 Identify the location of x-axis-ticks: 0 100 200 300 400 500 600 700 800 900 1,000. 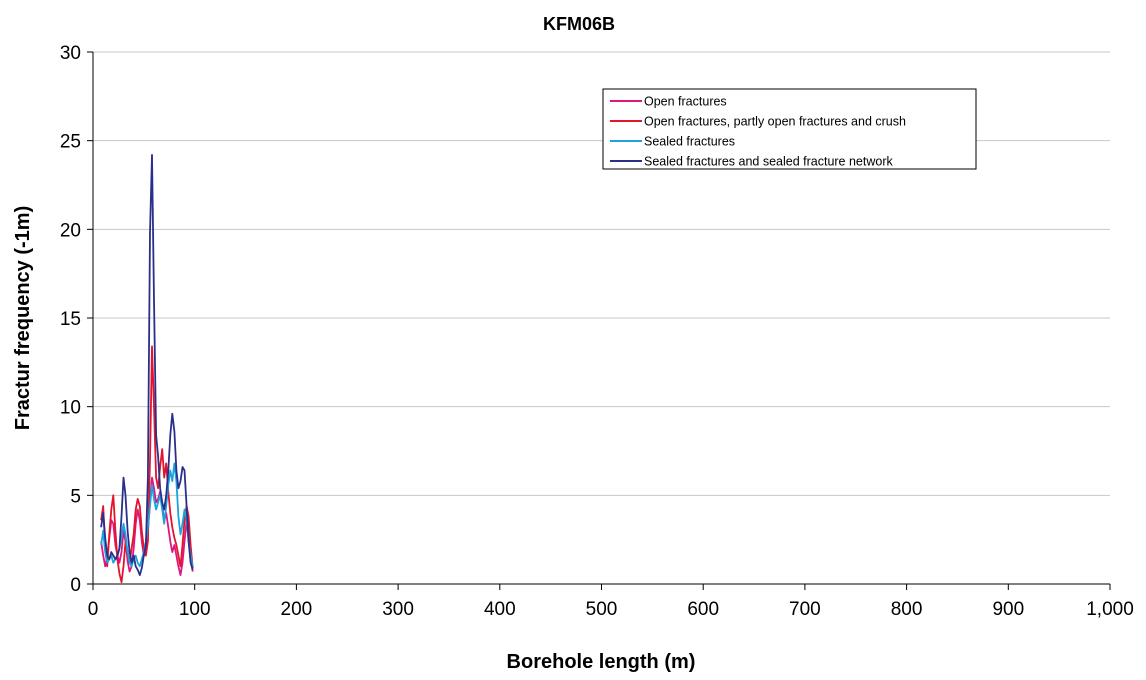
(611, 602).